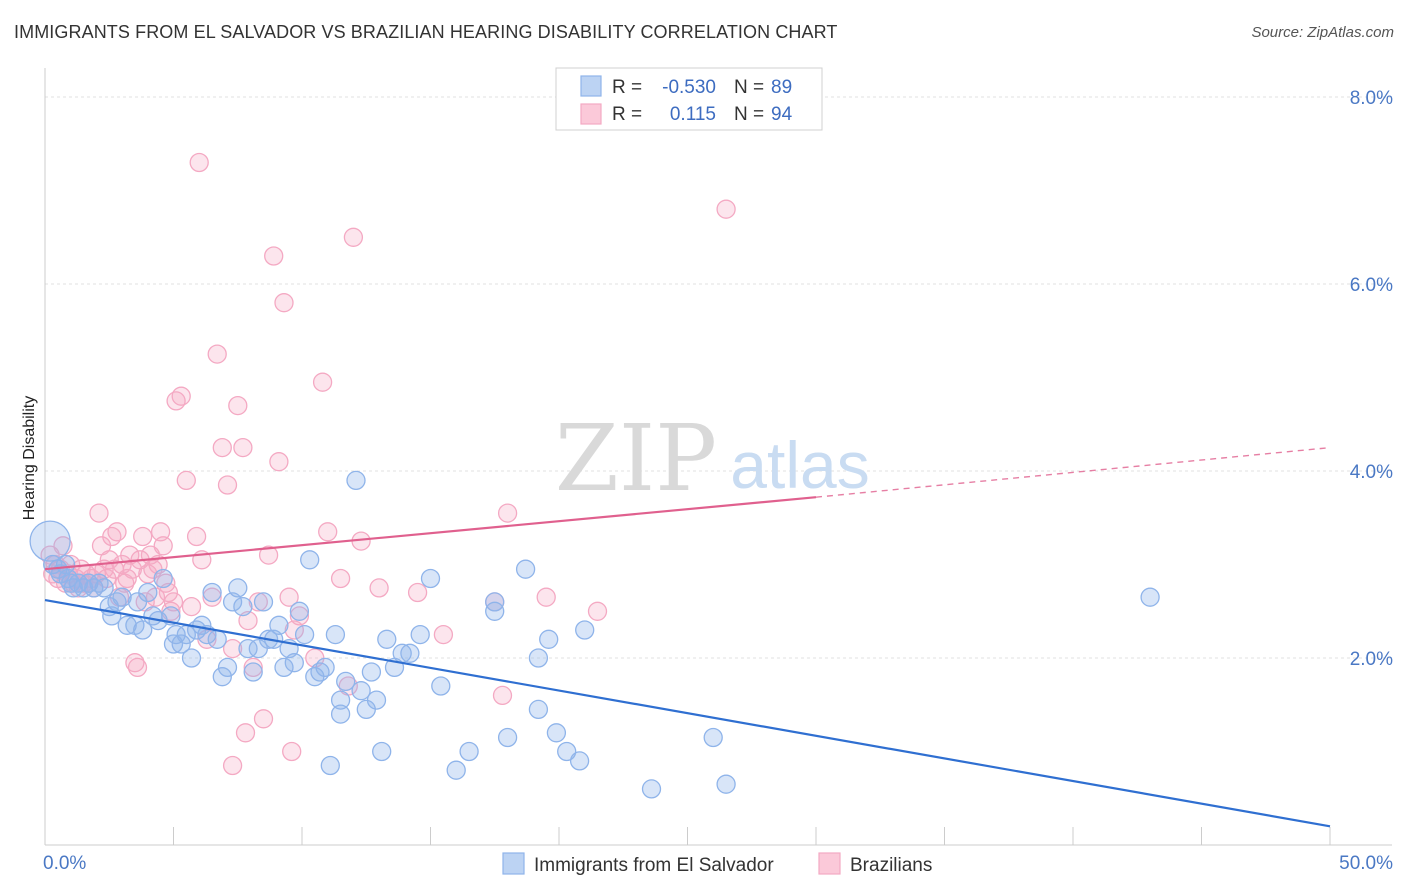  Describe the element at coordinates (693, 114) in the screenshot. I see `legend-r-value-2: 0.115` at that location.